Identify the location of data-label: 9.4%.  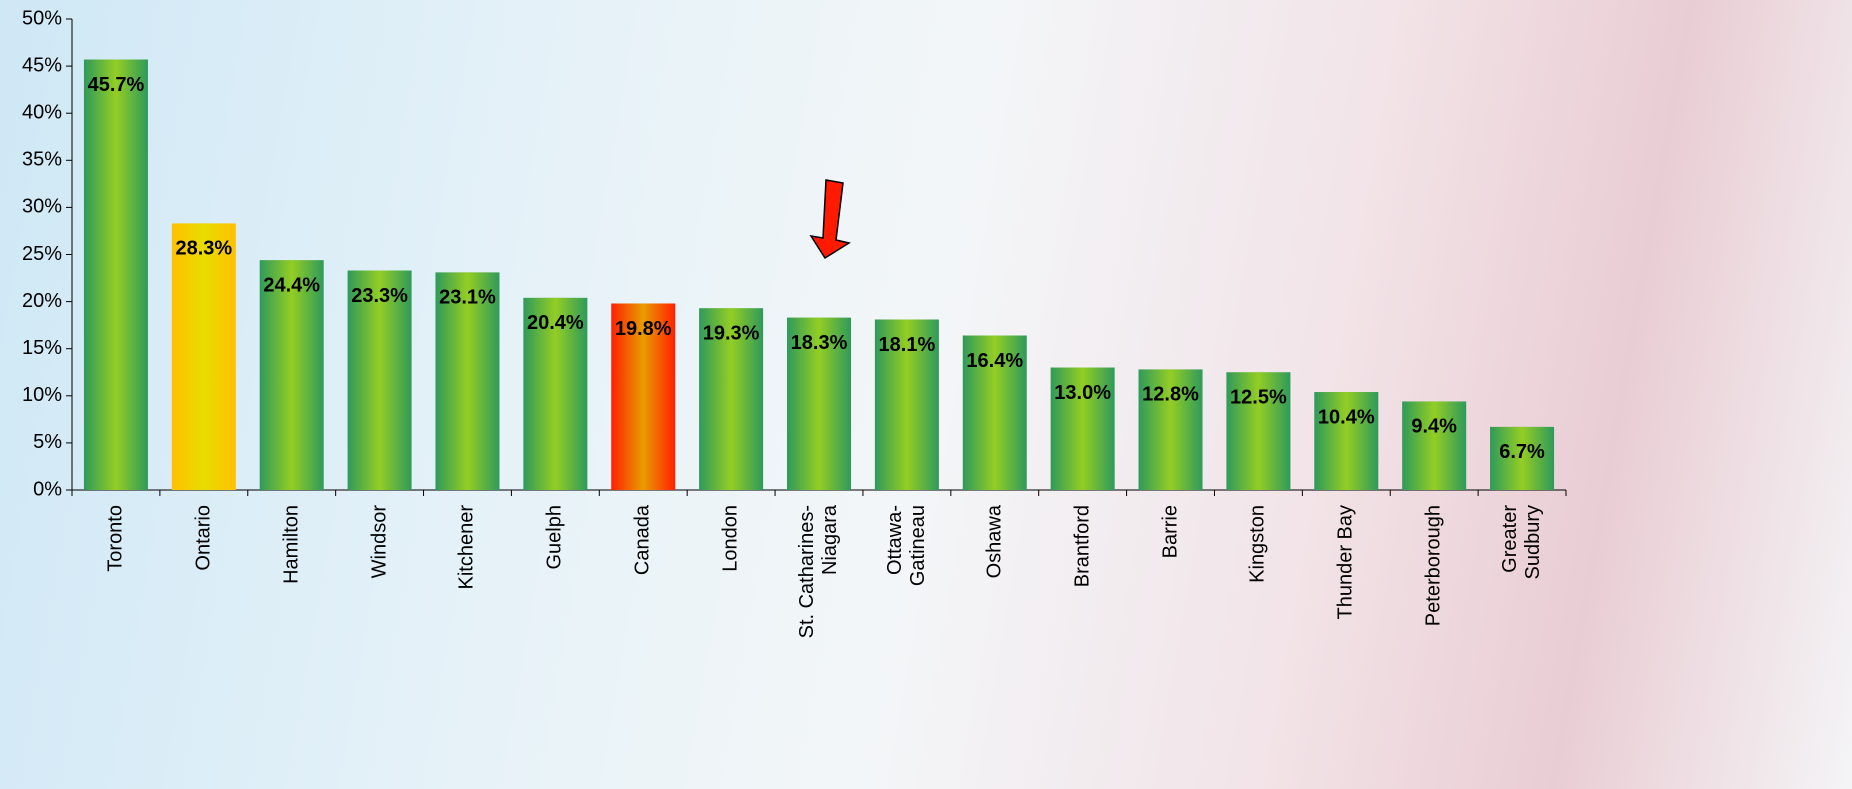
(1434, 427).